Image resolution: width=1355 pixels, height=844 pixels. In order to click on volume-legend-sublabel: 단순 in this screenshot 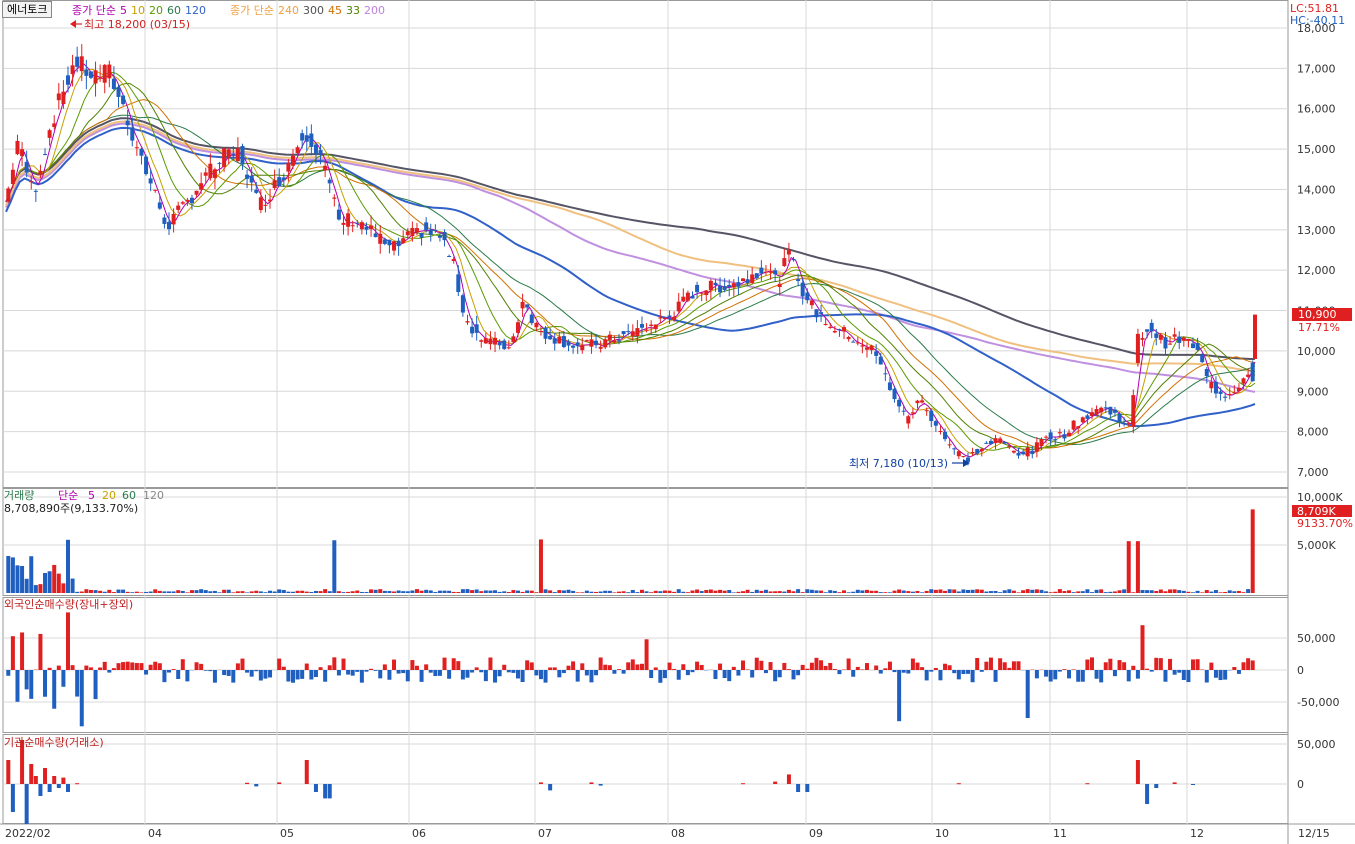, I will do `click(68, 495)`.